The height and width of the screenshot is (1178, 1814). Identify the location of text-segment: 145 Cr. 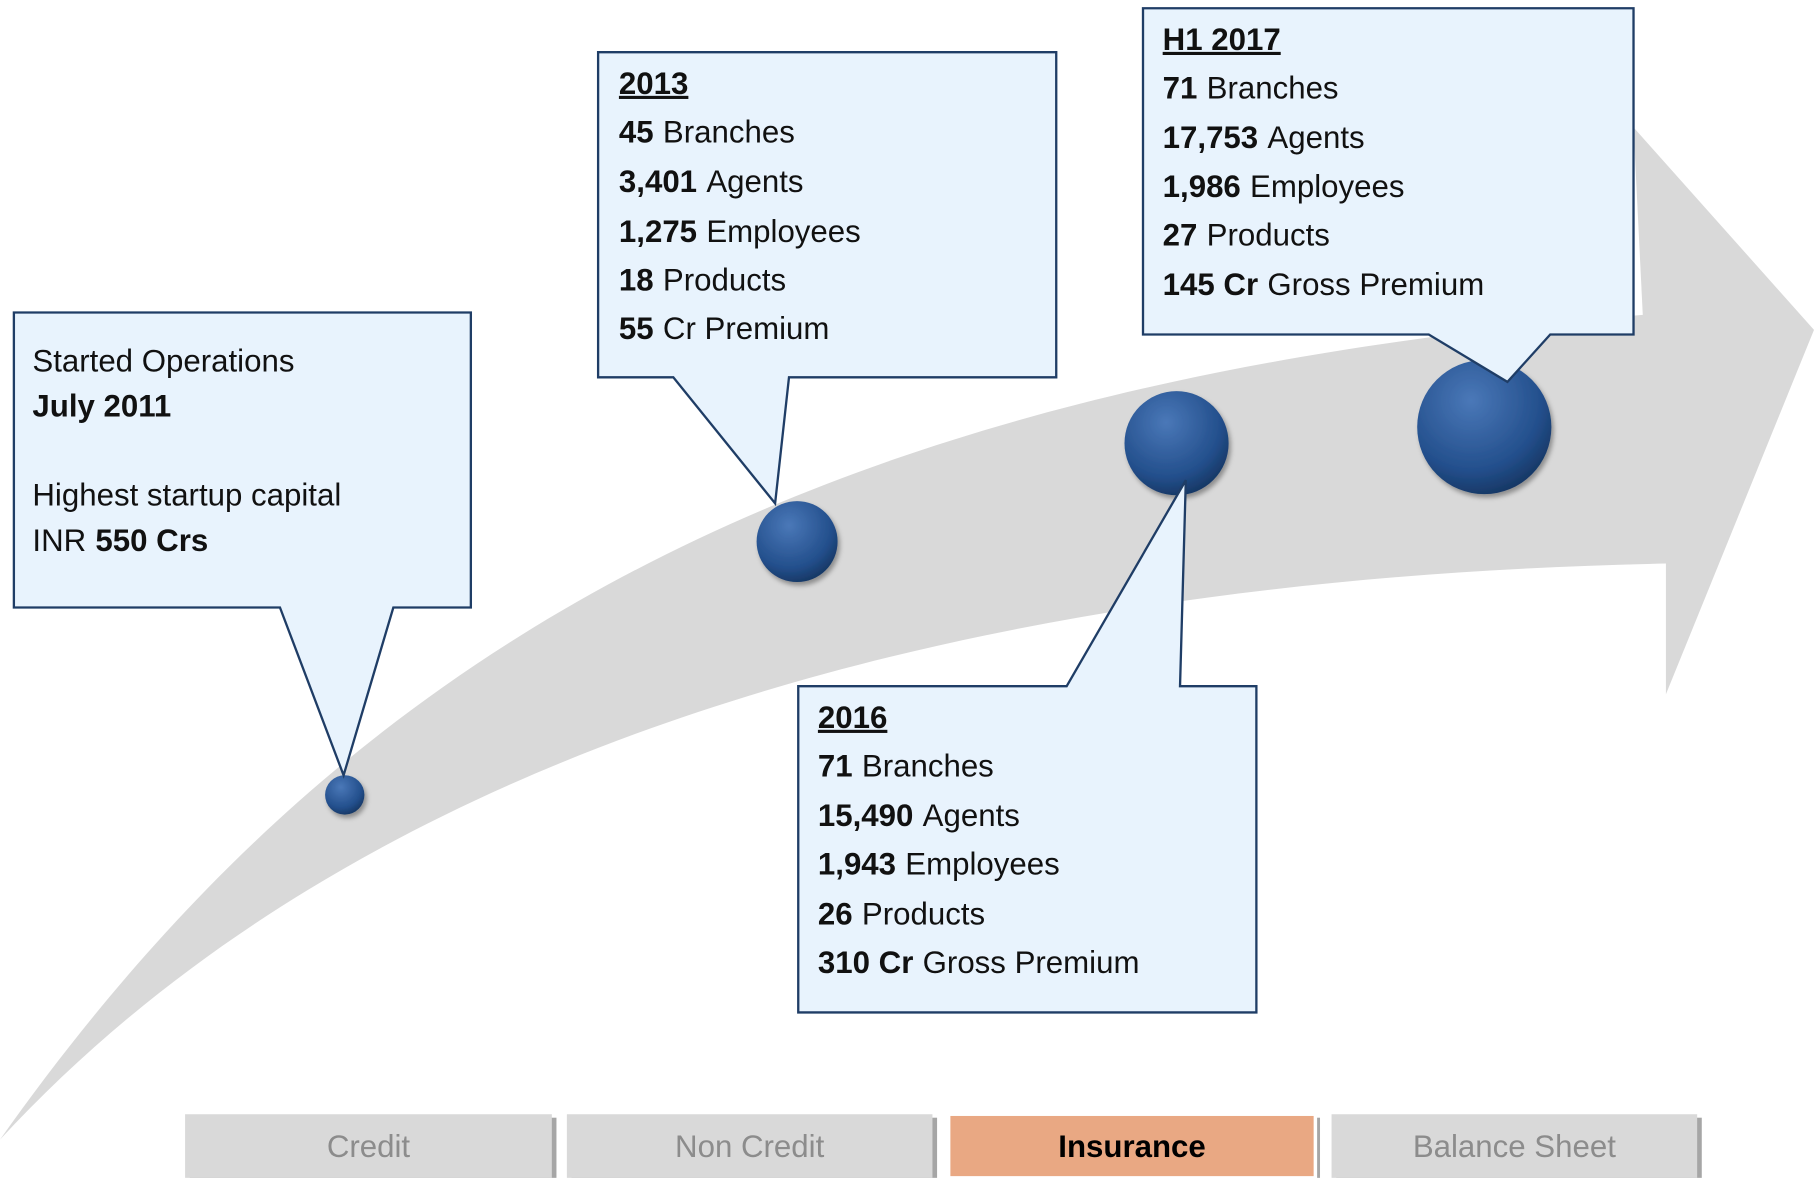
(1210, 284).